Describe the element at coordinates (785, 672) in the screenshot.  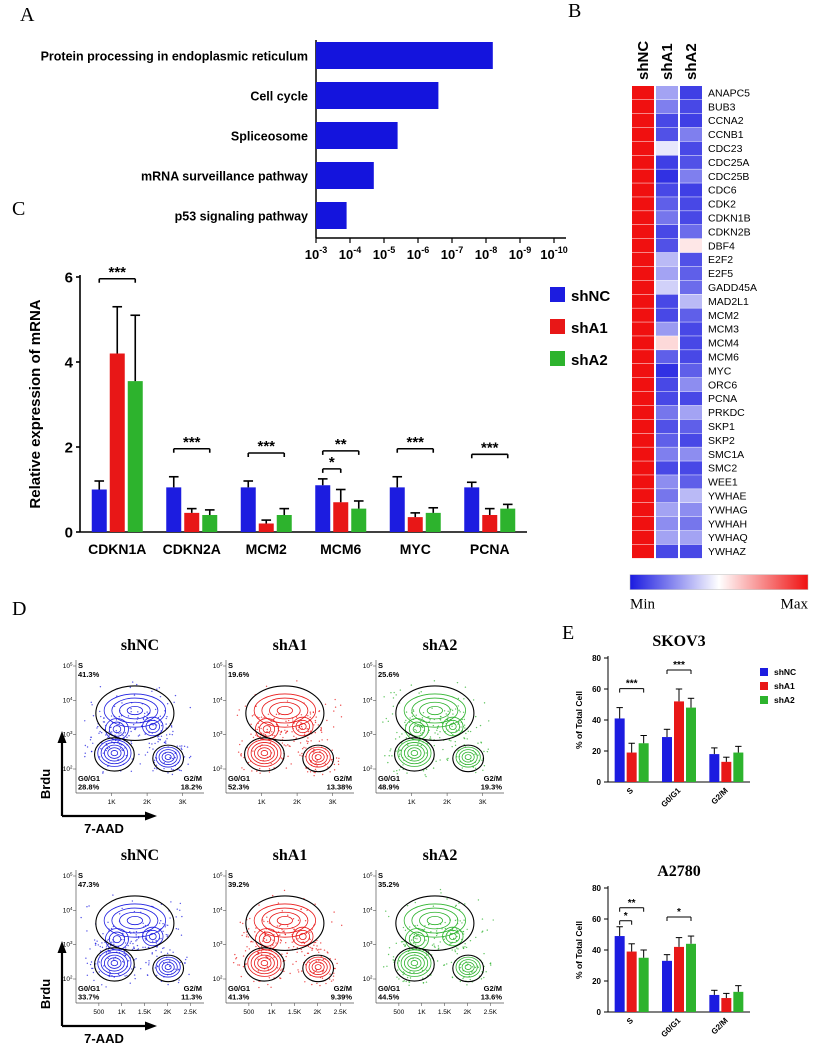
I see `legend-label-shNC: shNC` at that location.